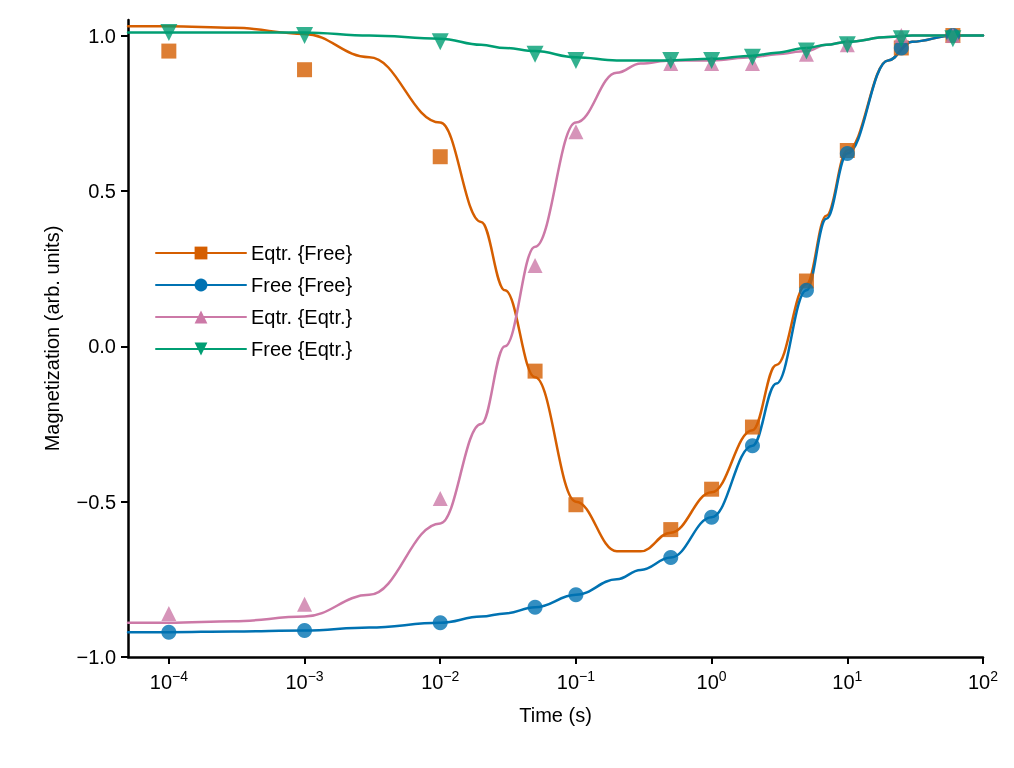  Describe the element at coordinates (96, 657) in the screenshot. I see `y-tick-label: −1.0` at that location.